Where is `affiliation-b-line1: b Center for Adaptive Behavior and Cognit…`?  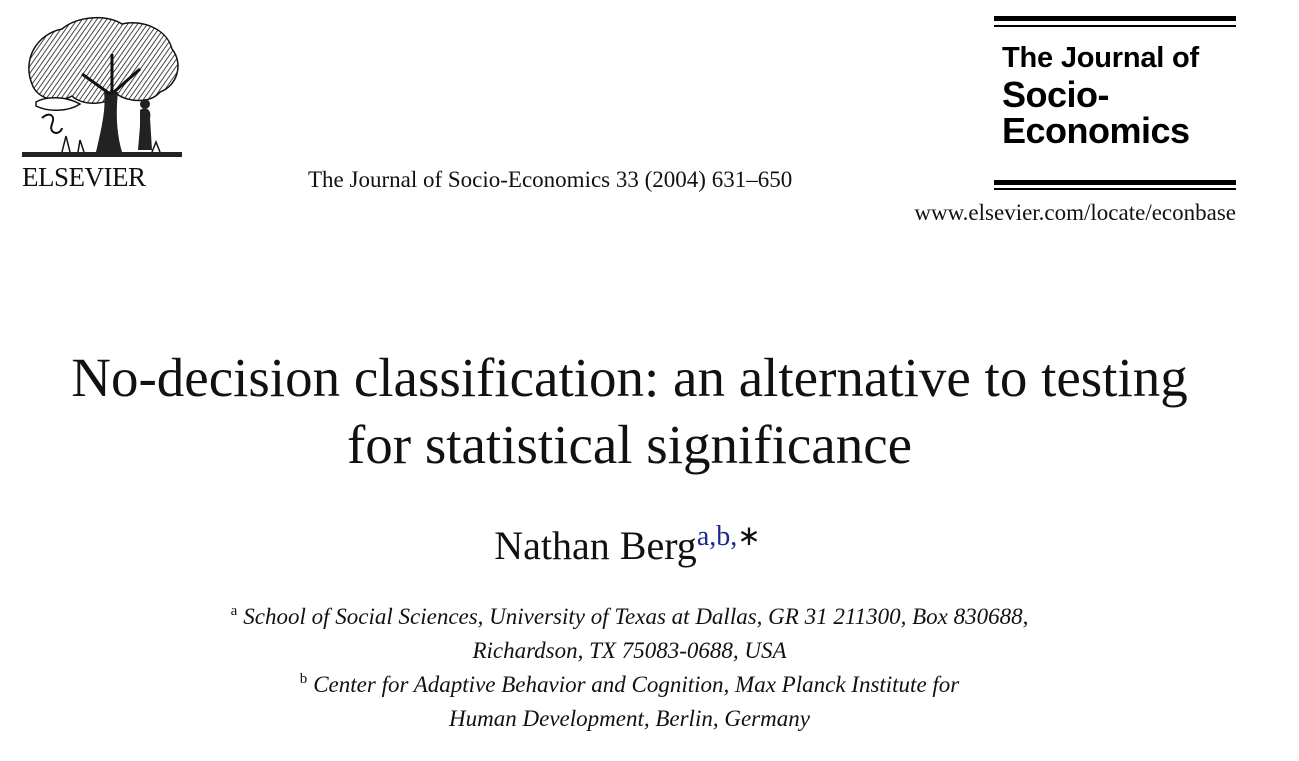
affiliation-b-line1: b Center for Adaptive Behavior and Cognit… is located at coordinates (629, 685).